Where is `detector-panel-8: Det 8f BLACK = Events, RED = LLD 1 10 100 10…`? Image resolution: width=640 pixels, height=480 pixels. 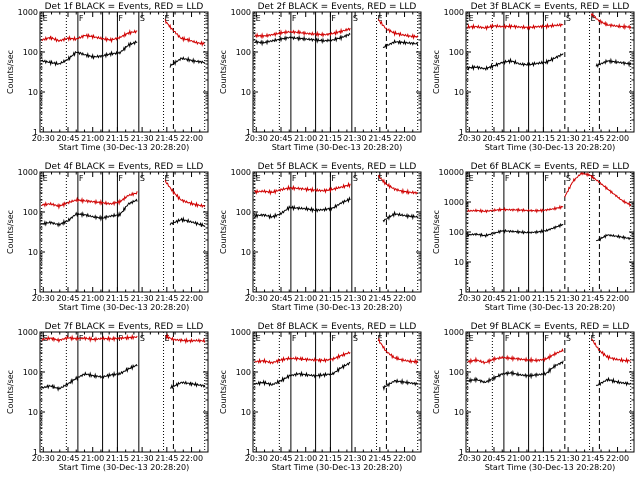 detector-panel-8: Det 8f BLACK = Events, RED = LLD 1 10 100 10… is located at coordinates (320, 397).